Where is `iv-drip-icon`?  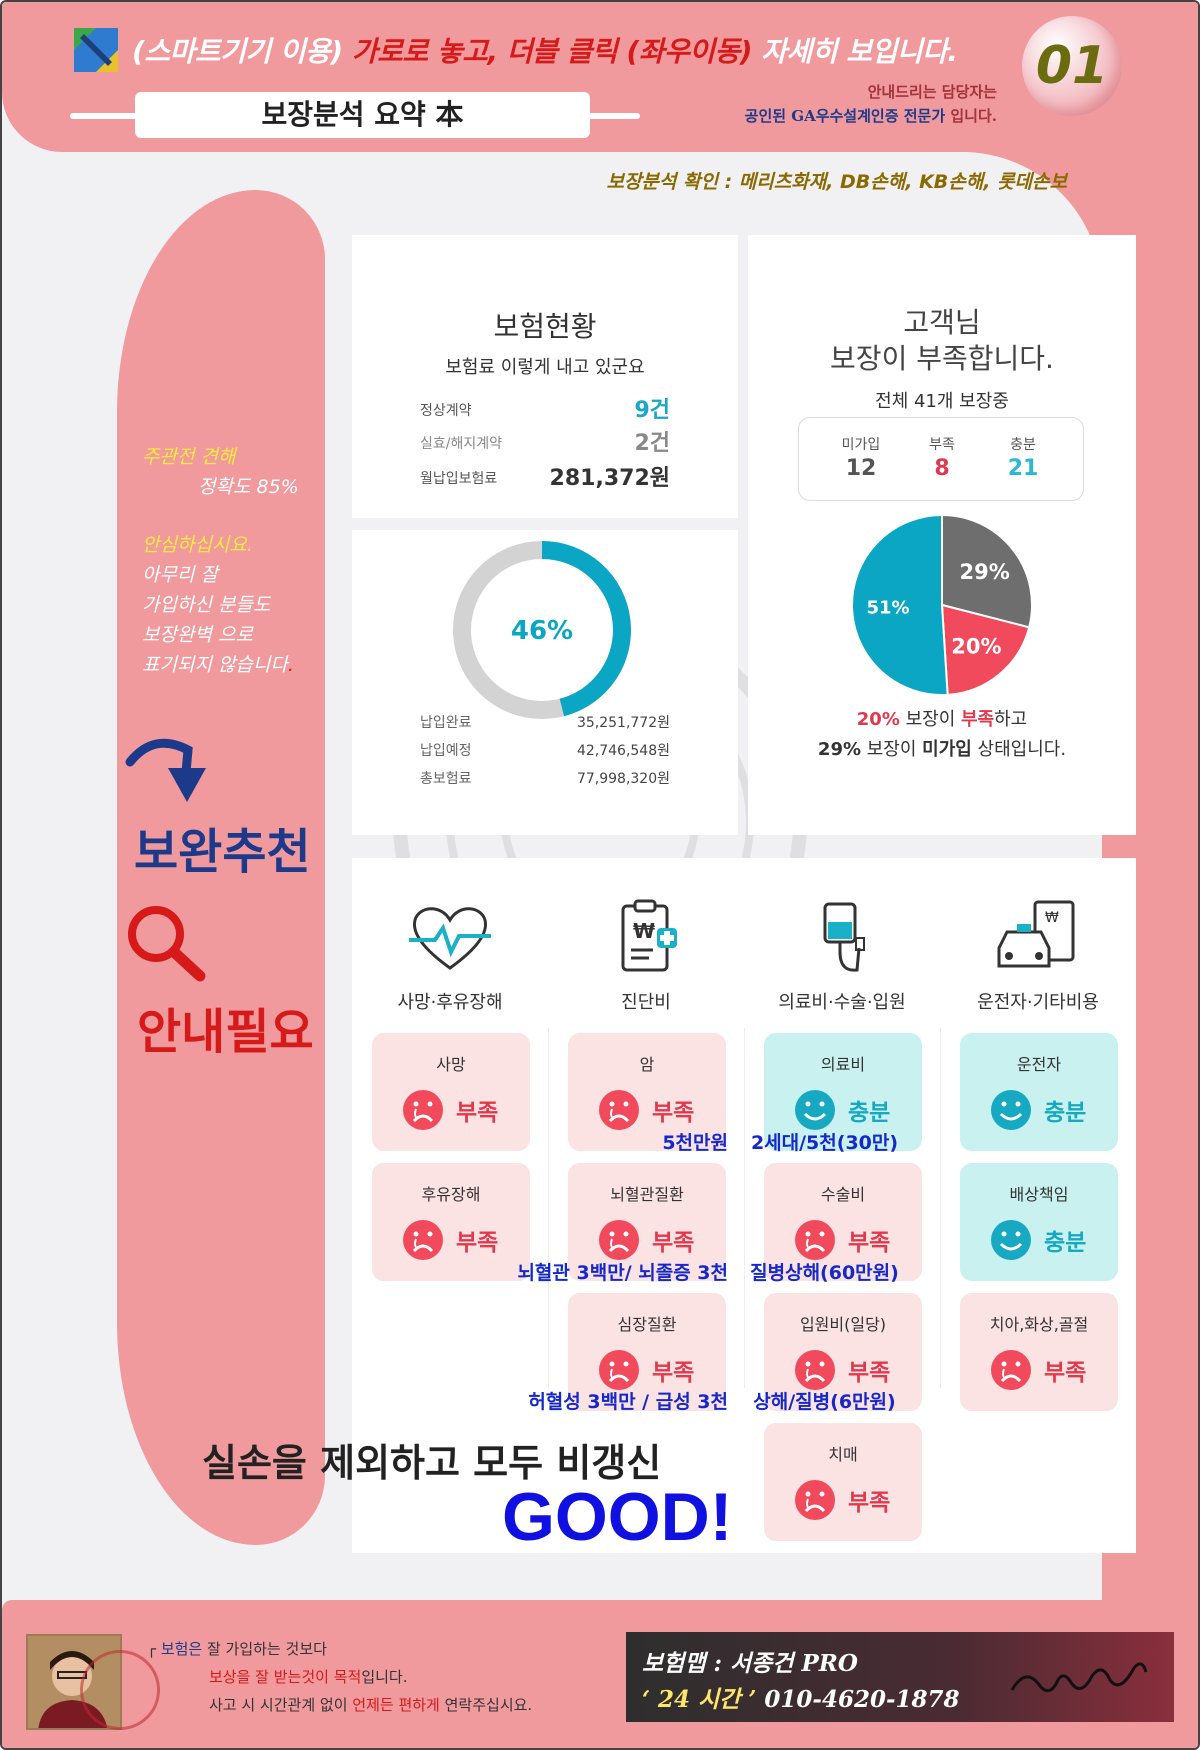
iv-drip-icon is located at coordinates (844, 937).